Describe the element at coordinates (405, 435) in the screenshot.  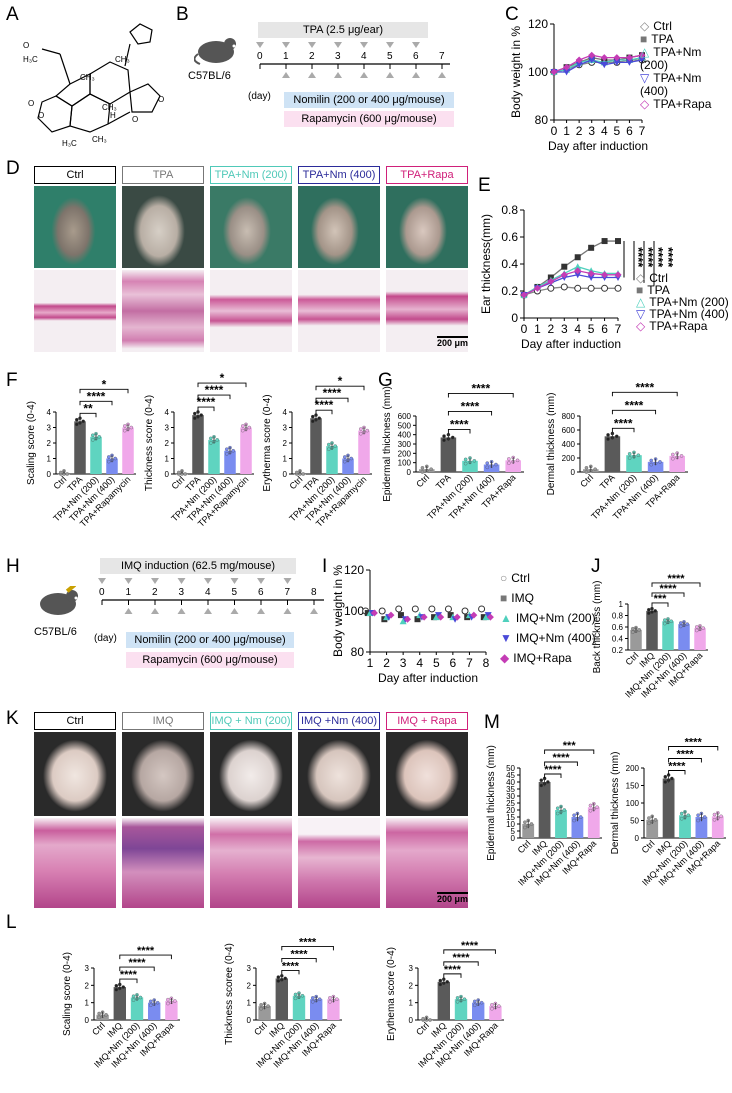
I see `y-tick-label: 400` at that location.